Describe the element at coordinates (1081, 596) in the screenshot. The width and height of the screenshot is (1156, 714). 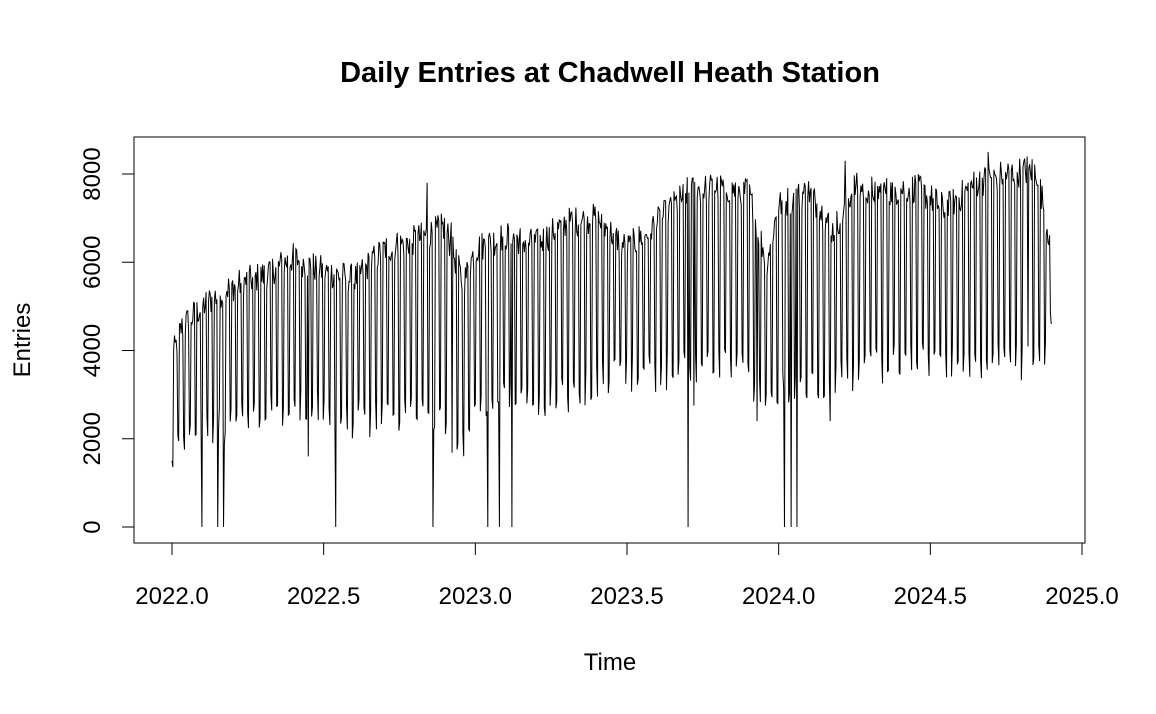
I see `x-tick-label: 2025.0` at that location.